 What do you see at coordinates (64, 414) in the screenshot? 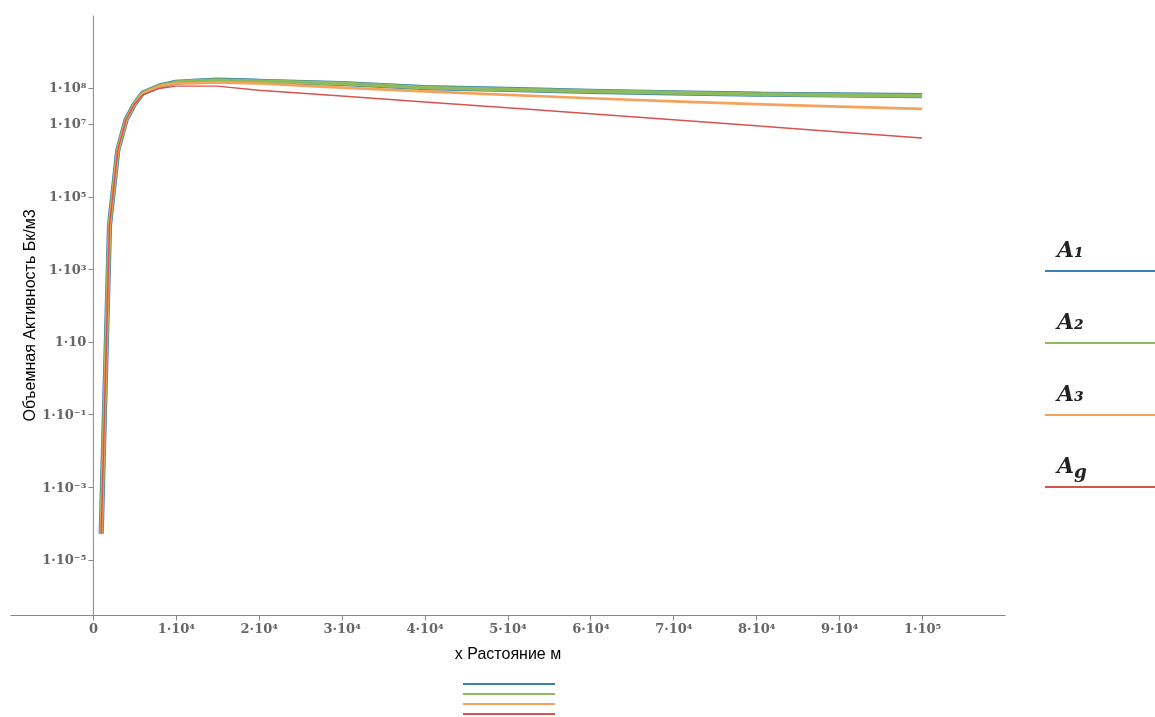
I see `y-tick-label: 1·10⁻¹` at bounding box center [64, 414].